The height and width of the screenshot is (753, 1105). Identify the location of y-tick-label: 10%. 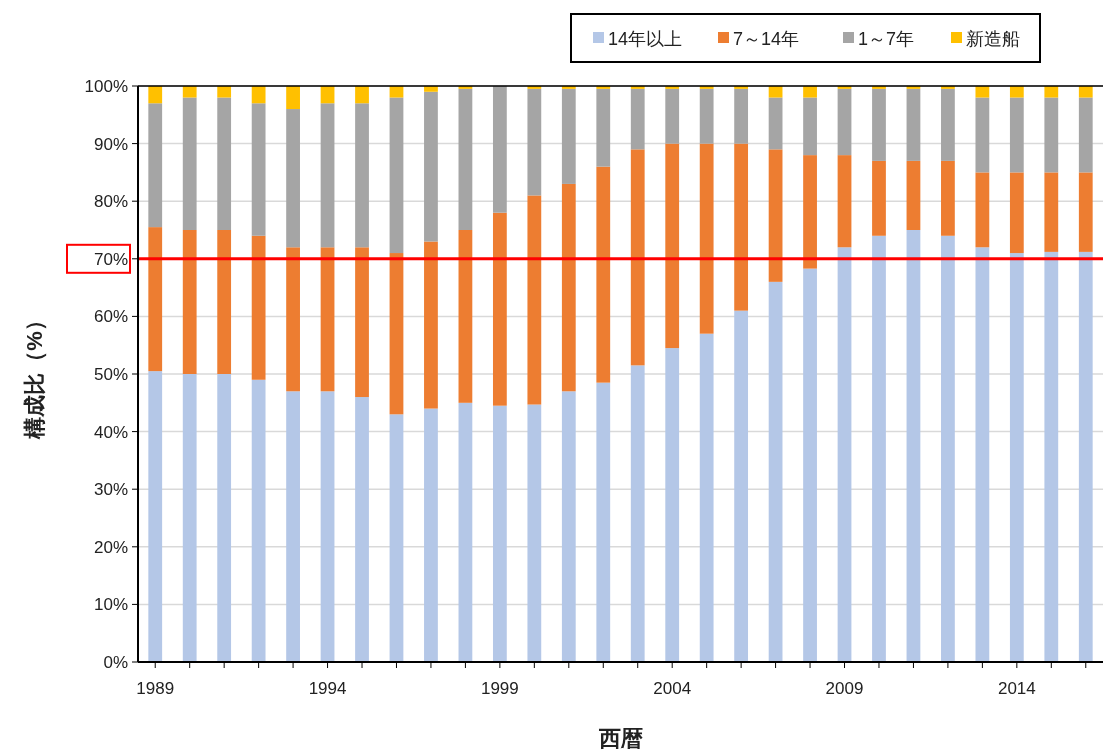
(110, 605).